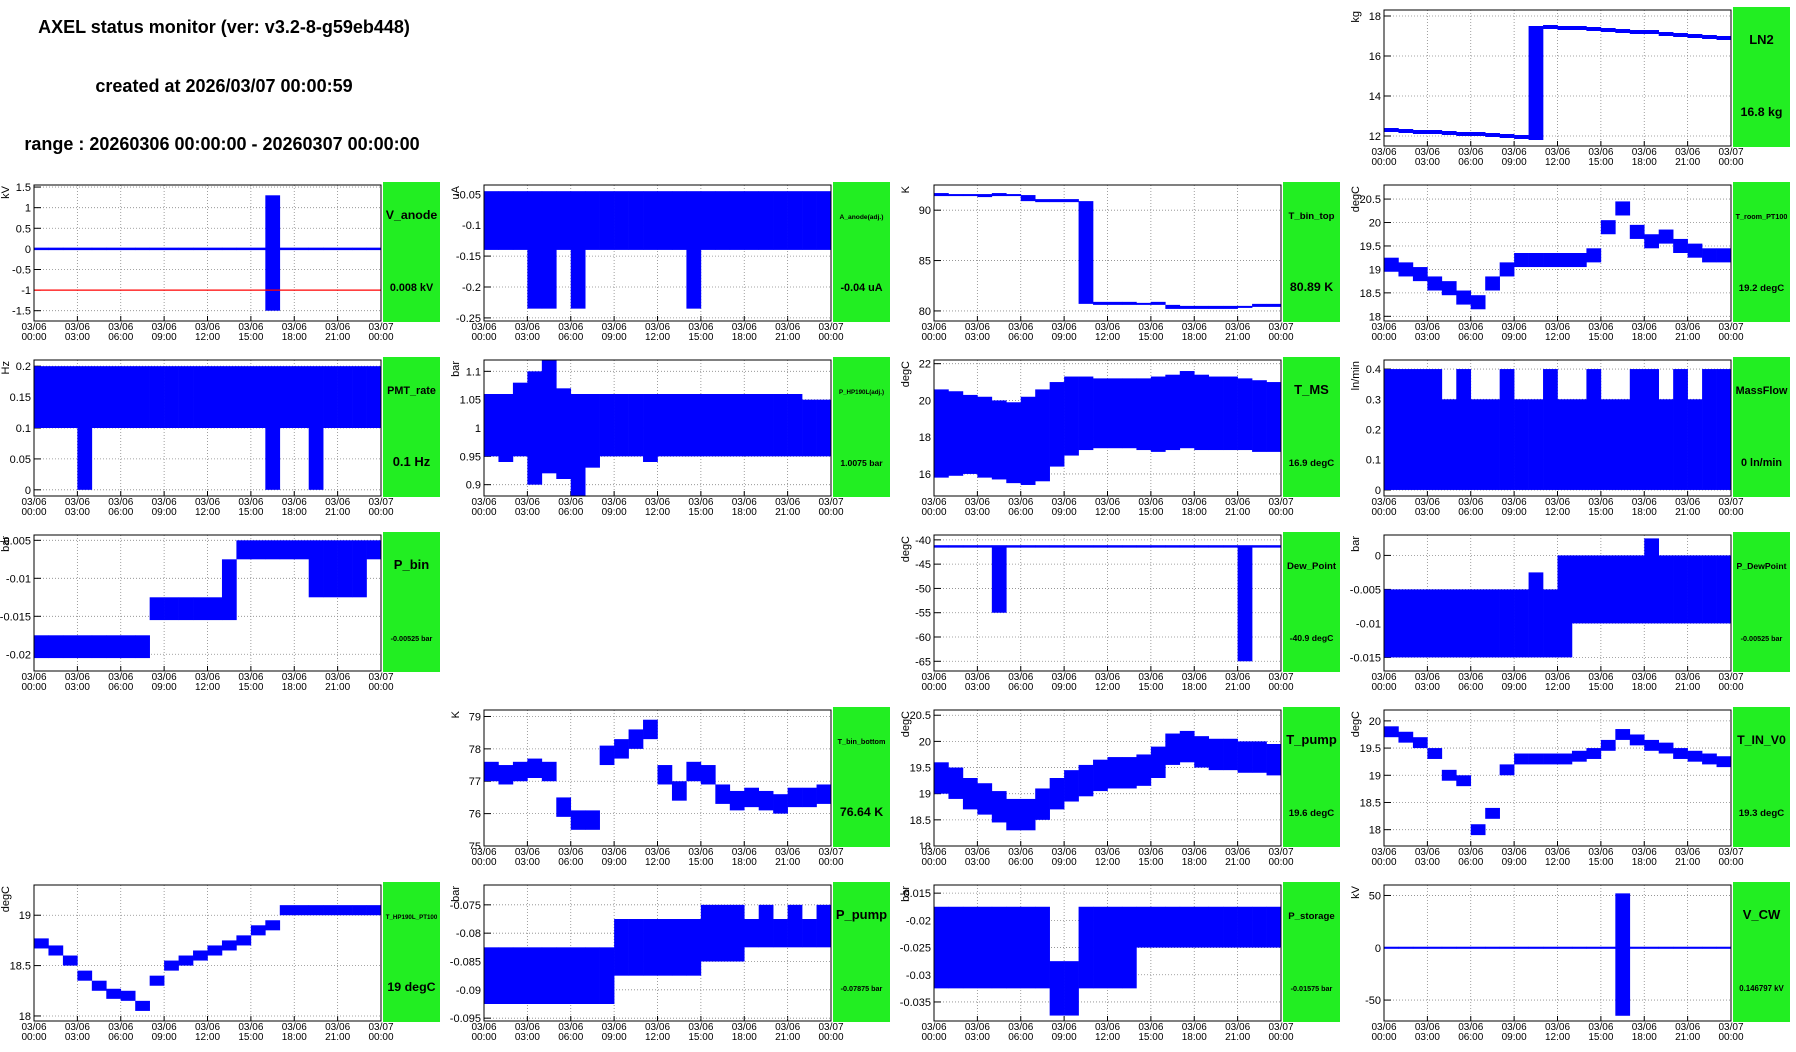 Image resolution: width=1796 pixels, height=1052 pixels. I want to click on y-tick-label: 0.2, so click(23, 367).